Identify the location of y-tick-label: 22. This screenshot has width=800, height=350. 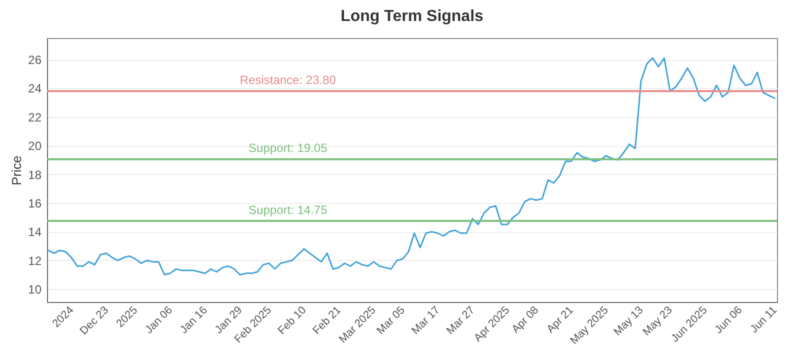
(35, 117).